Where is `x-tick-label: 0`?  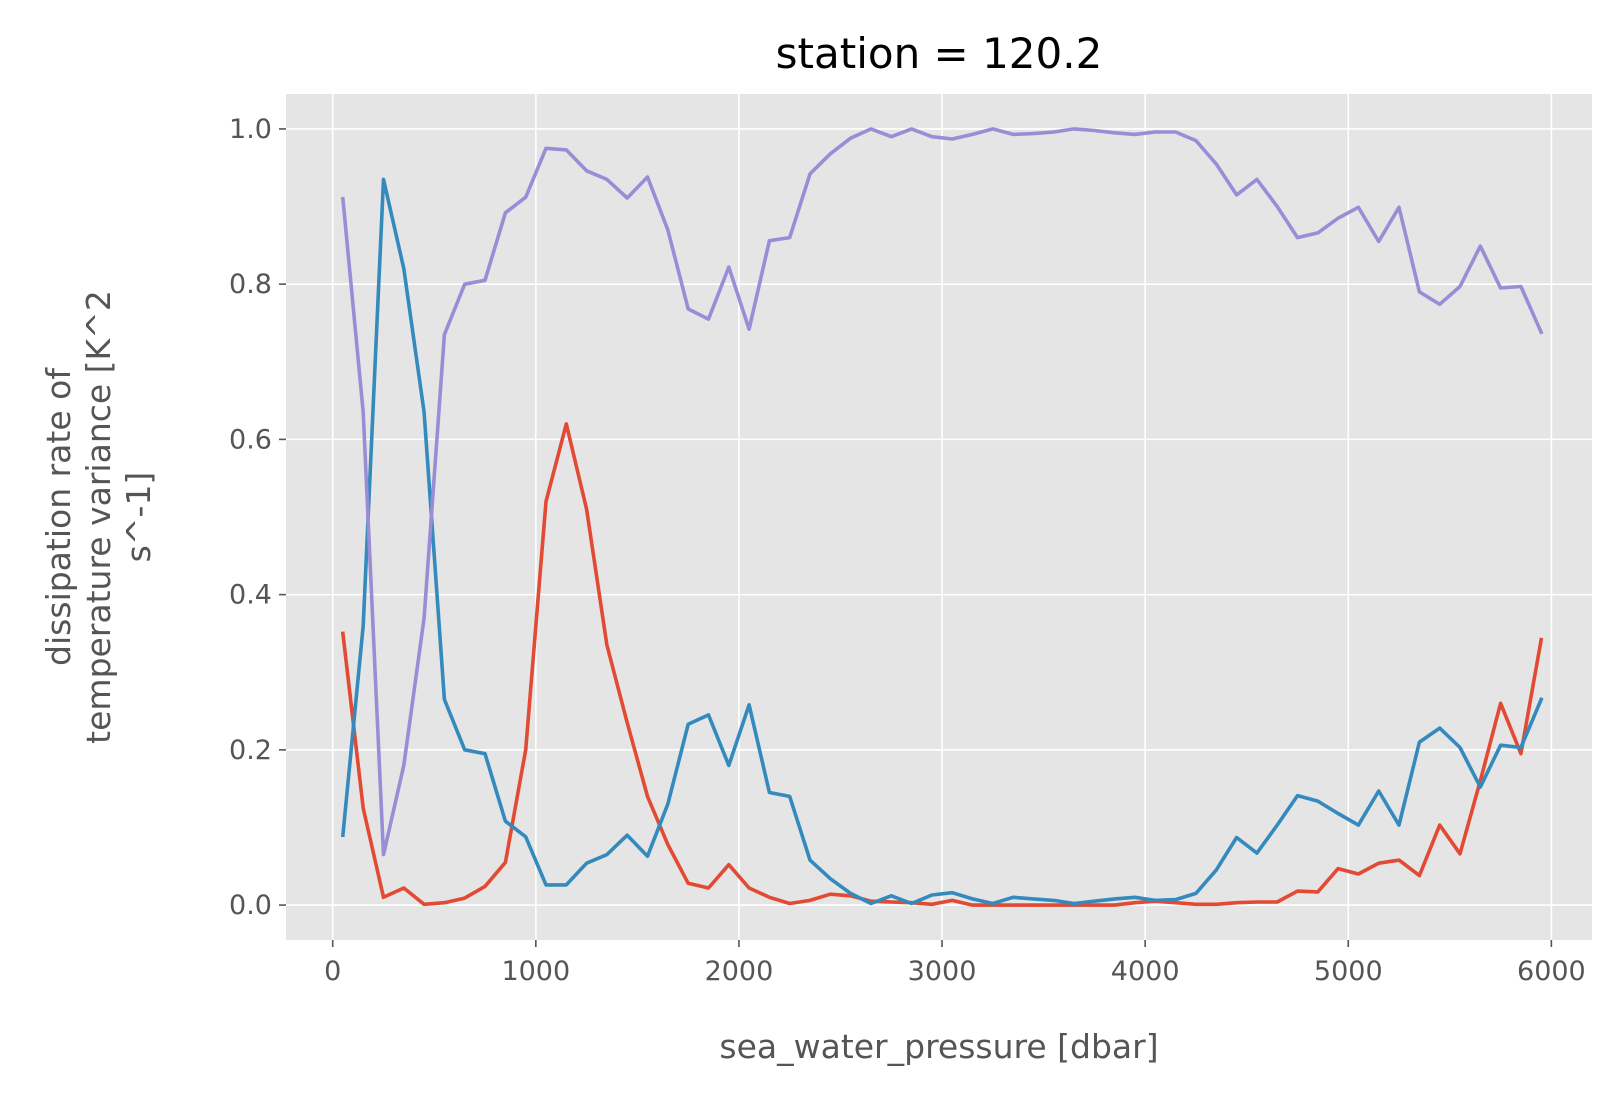 x-tick-label: 0 is located at coordinates (332, 971).